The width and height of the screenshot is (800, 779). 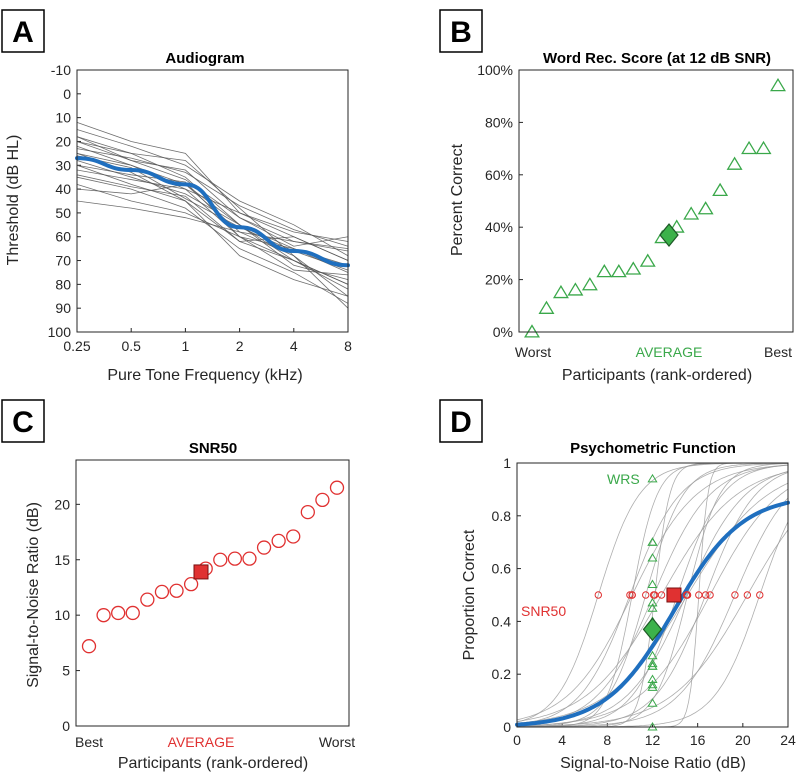 What do you see at coordinates (204, 58) in the screenshot?
I see `panel-a-title: Audiogram` at bounding box center [204, 58].